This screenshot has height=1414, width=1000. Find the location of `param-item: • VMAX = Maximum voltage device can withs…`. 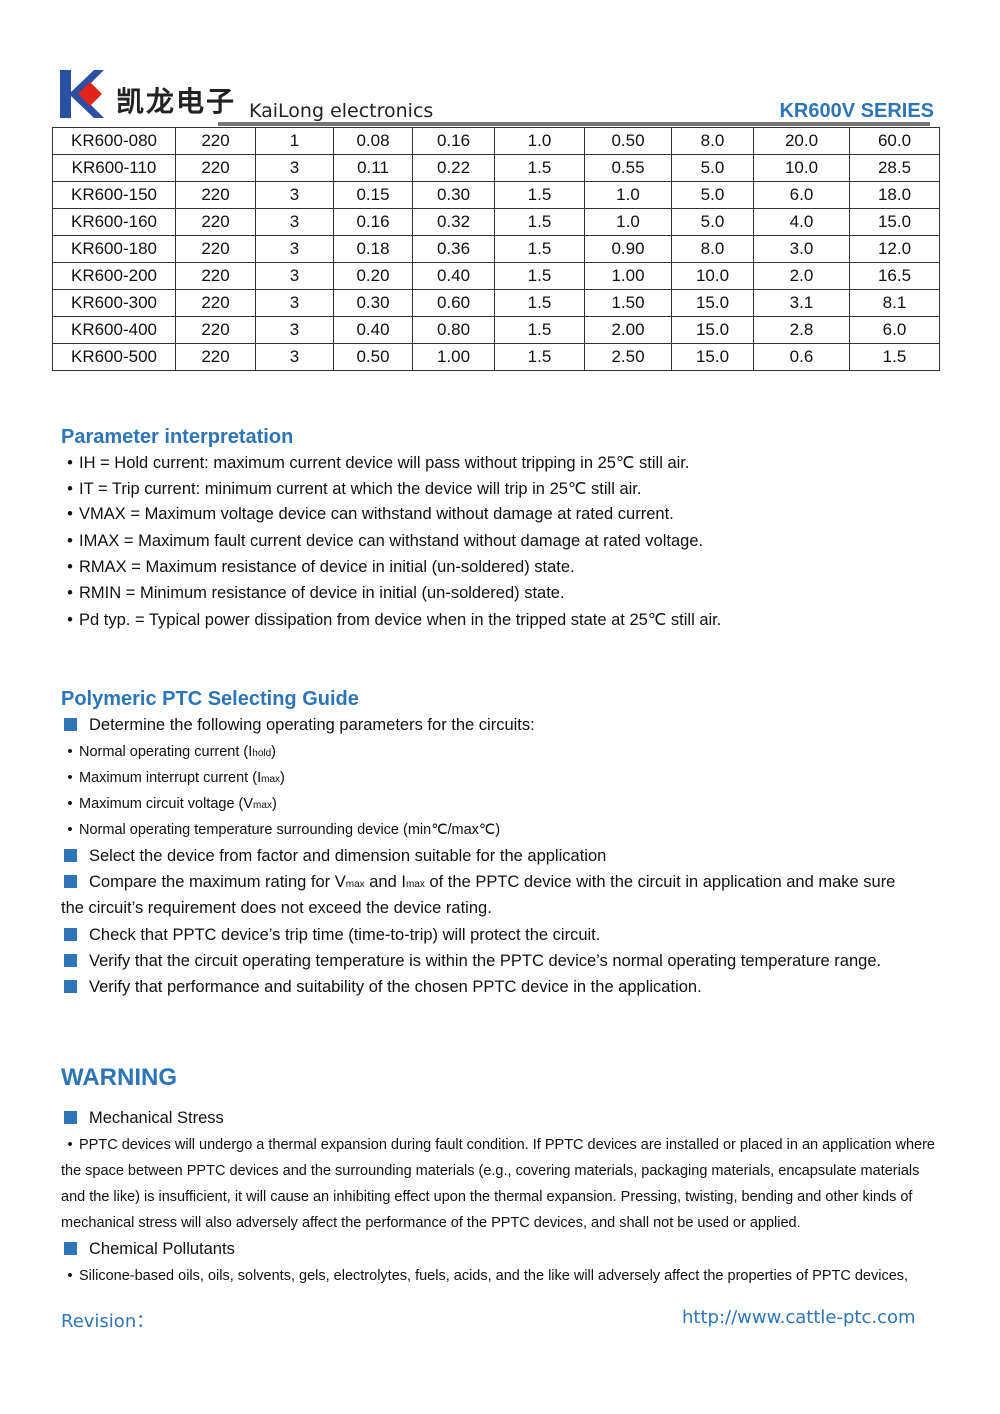

param-item: • VMAX = Maximum voltage device can withs… is located at coordinates (367, 514).